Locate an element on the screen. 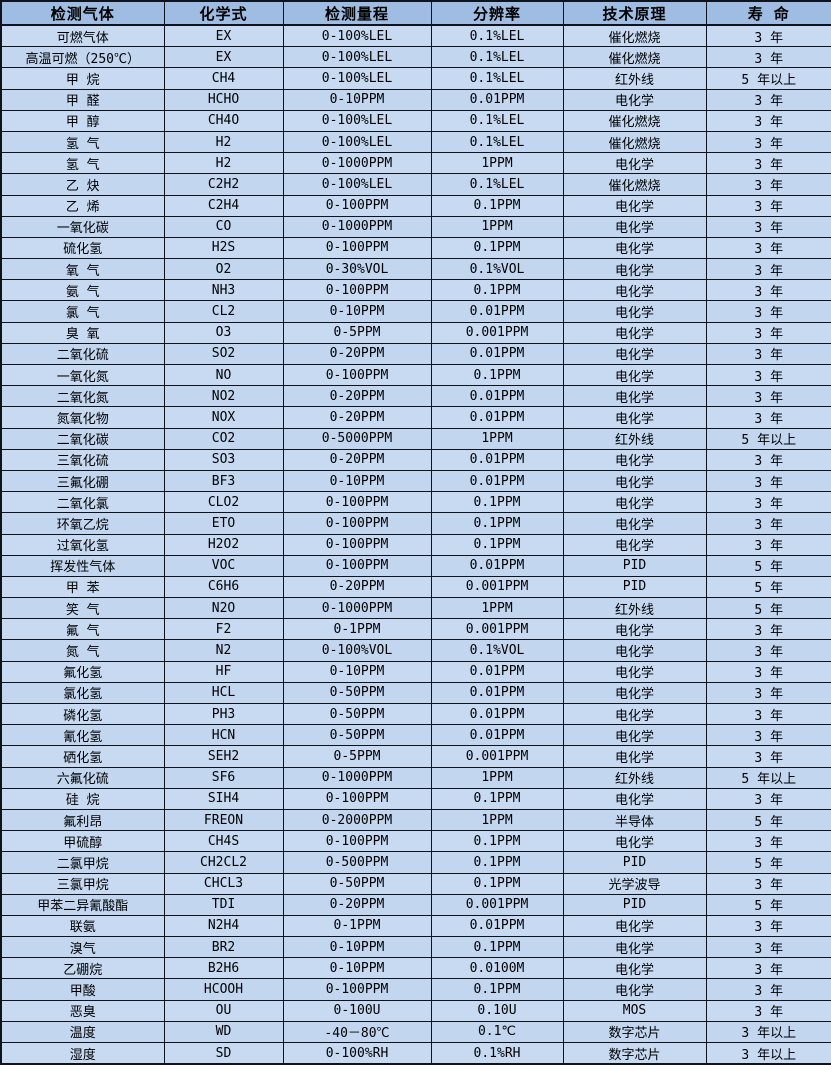  cell-gas-name: 二氧化硫 is located at coordinates (82, 354).